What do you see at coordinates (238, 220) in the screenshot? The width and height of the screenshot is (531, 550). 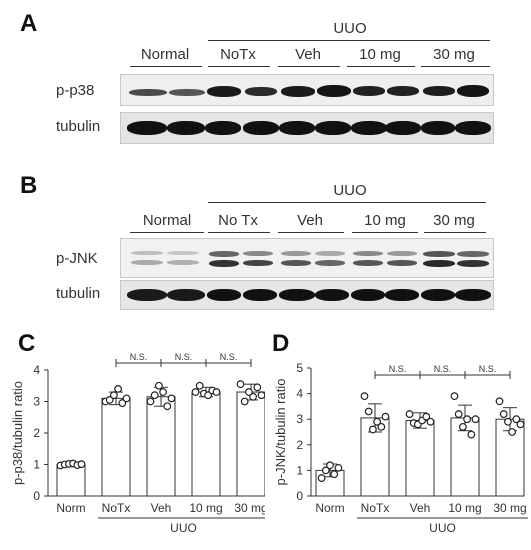 I see `panel-b-lane-notx: No Tx` at bounding box center [238, 220].